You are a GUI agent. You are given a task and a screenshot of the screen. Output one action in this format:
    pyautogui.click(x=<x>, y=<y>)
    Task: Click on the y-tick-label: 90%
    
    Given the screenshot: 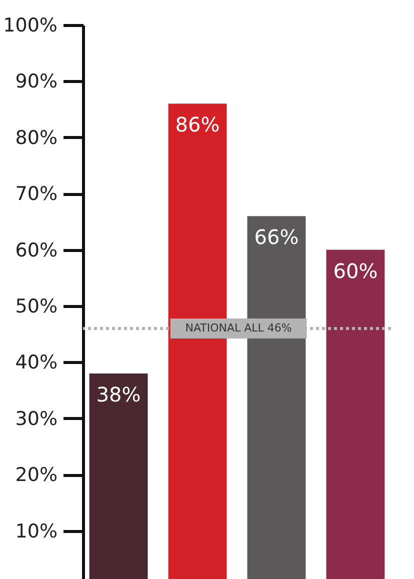 What is the action you would take?
    pyautogui.click(x=36, y=81)
    